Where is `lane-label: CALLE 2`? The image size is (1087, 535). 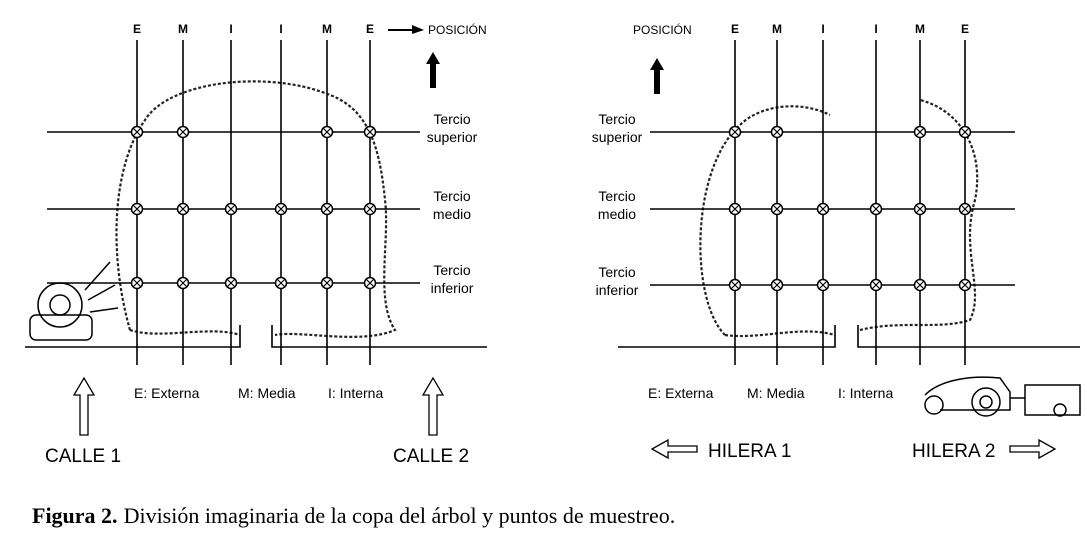
lane-label: CALLE 2 is located at coordinates (431, 456).